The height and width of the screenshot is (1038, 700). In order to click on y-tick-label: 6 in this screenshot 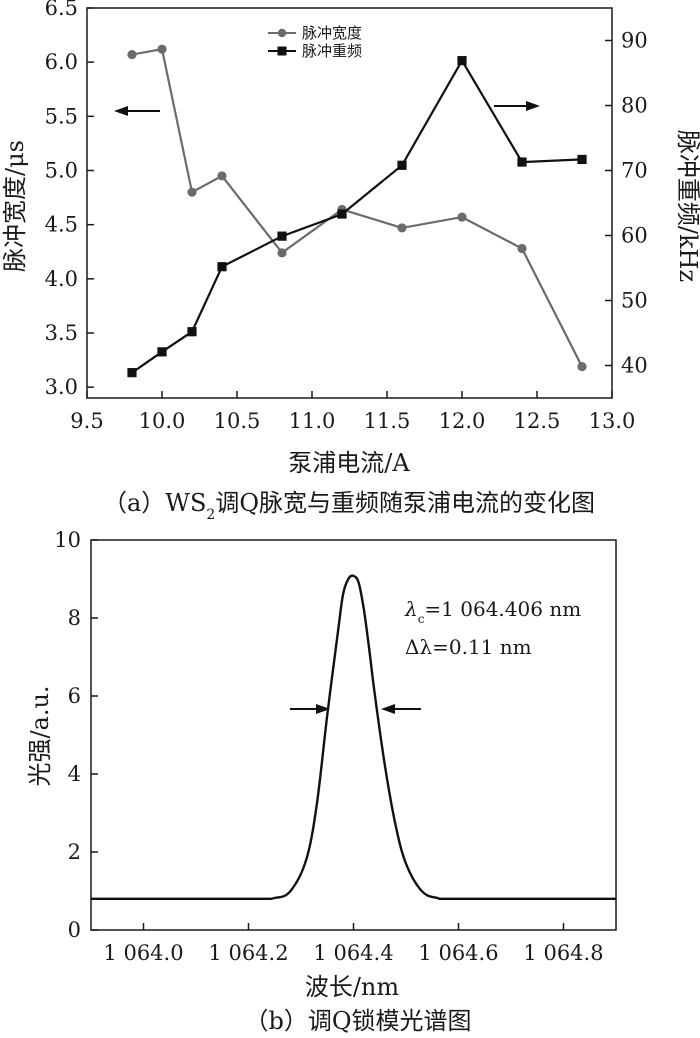, I will do `click(74, 696)`.